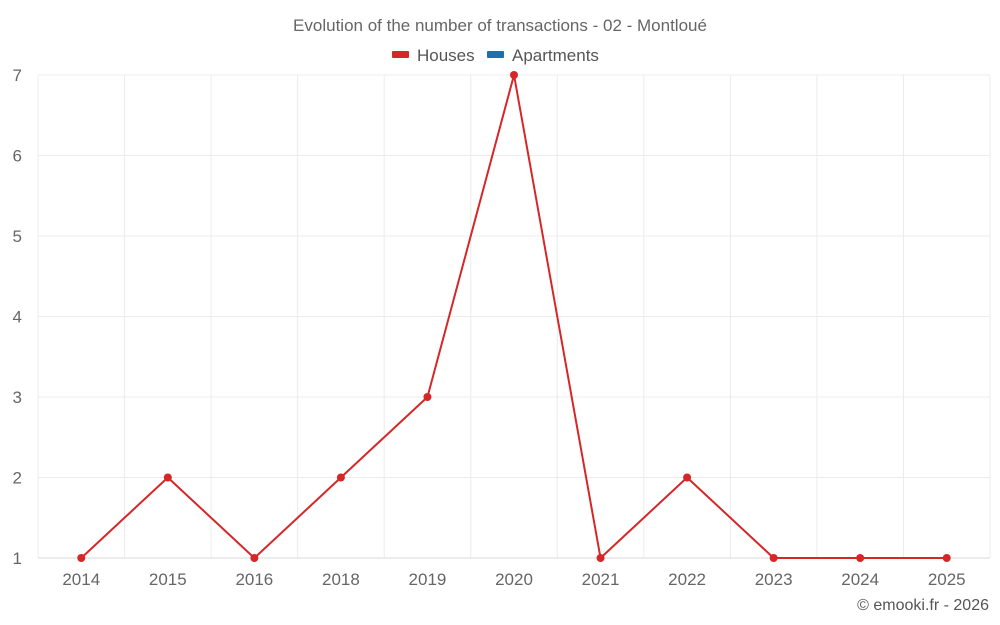 This screenshot has height=625, width=1000. Describe the element at coordinates (340, 477) in the screenshot. I see `data-point-houses-2018` at that location.